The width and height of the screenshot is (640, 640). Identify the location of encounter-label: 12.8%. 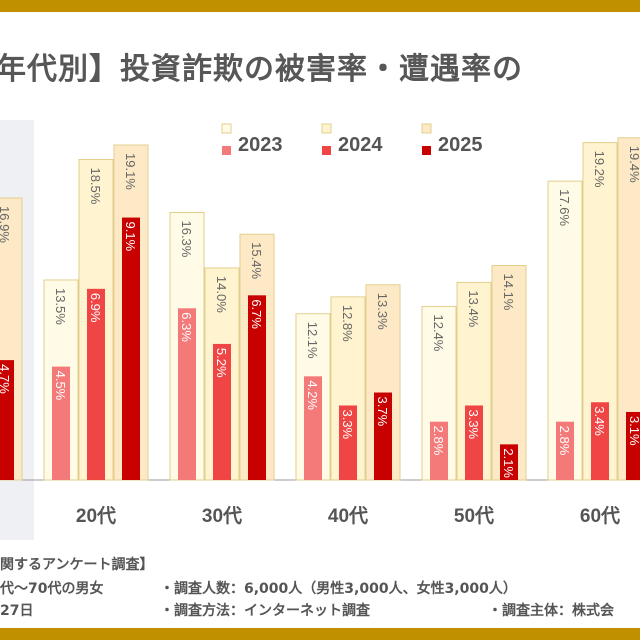
(347, 323).